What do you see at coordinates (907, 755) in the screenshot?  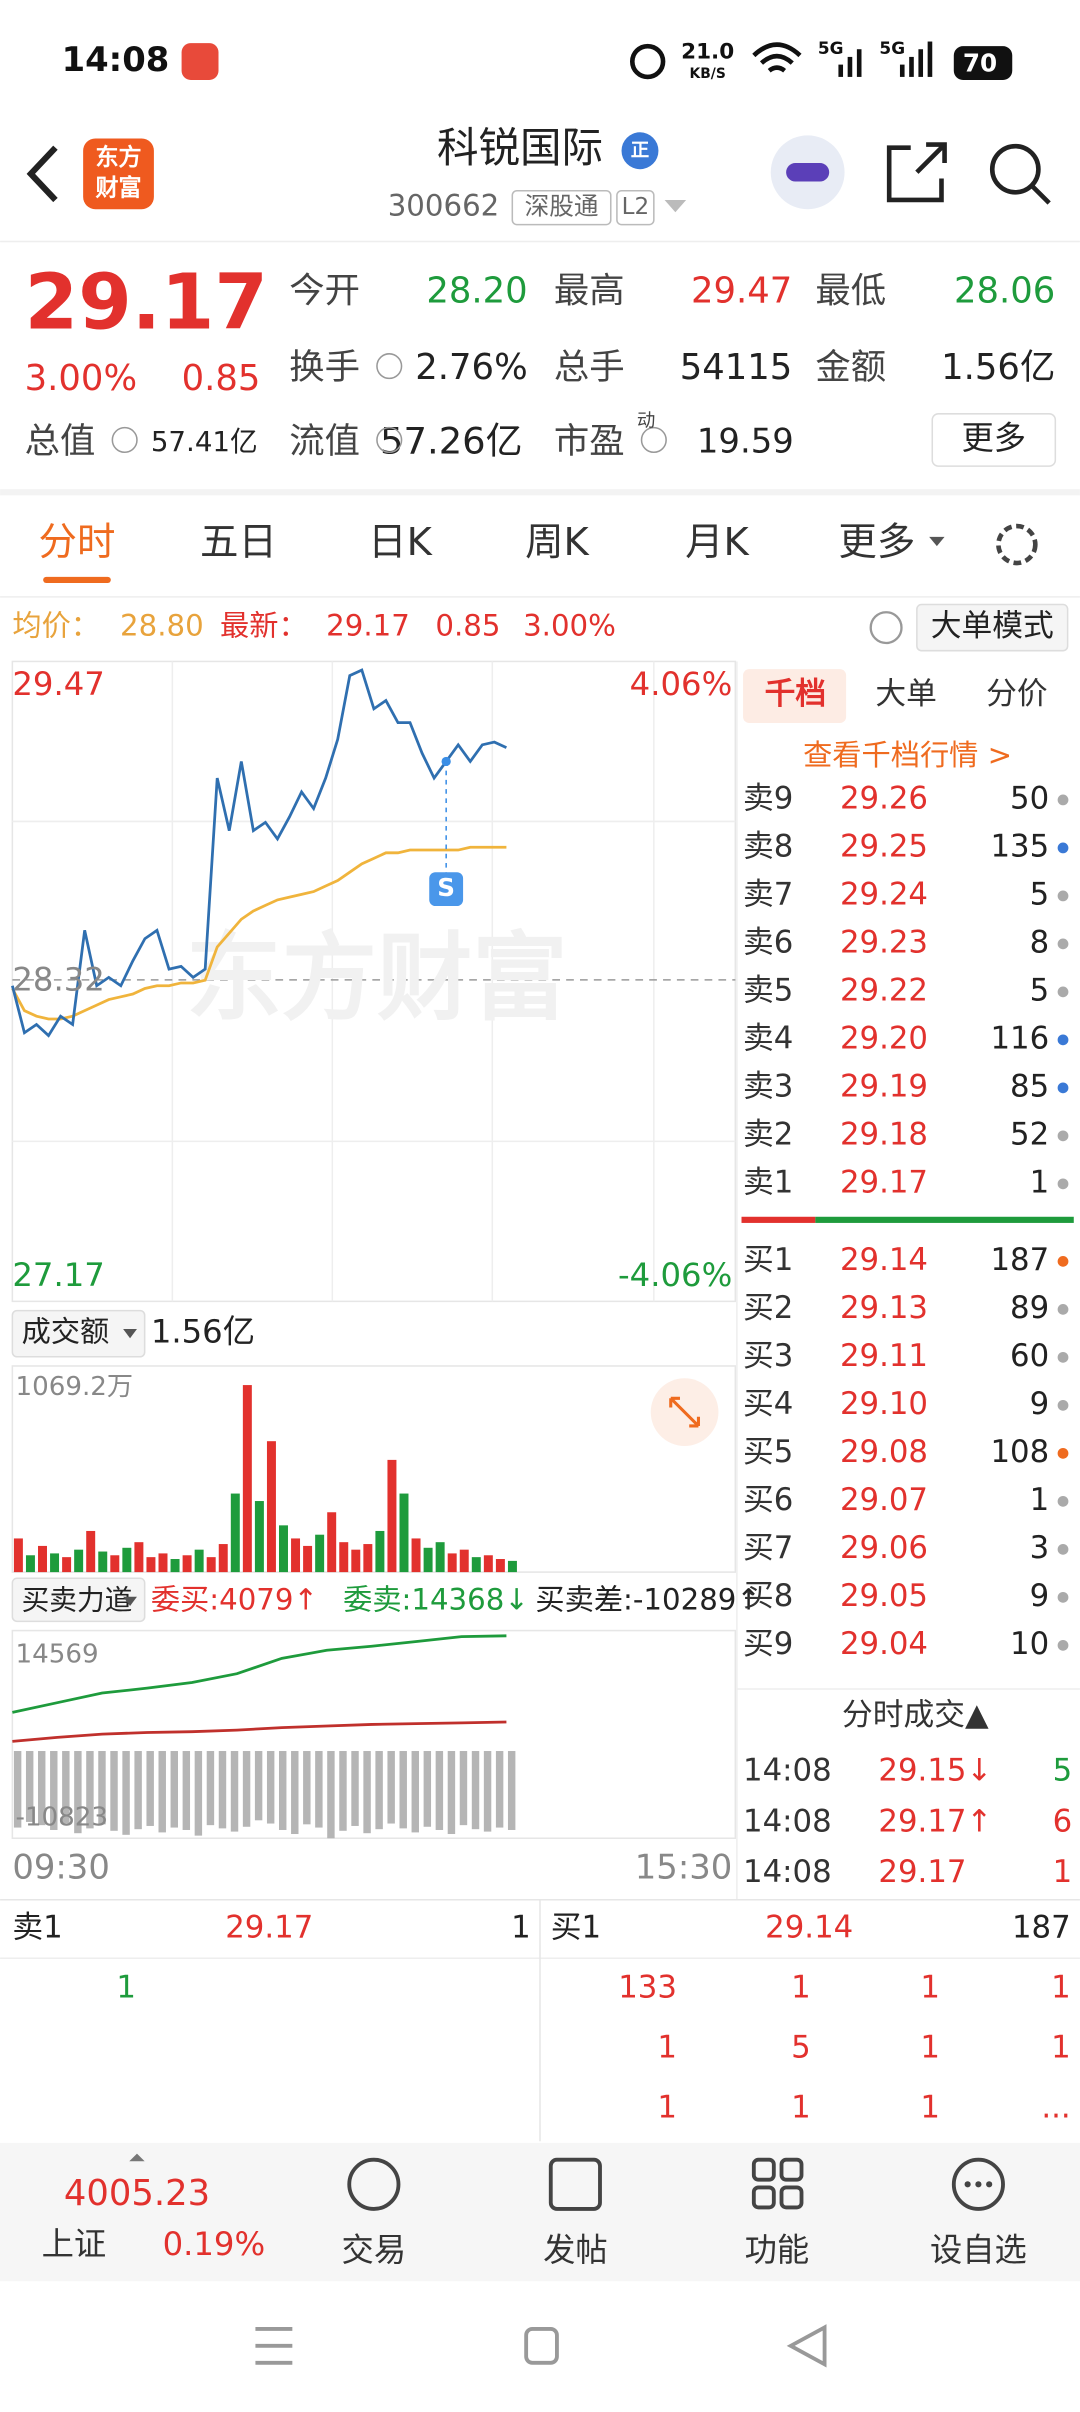 I see `book-link: 查看千档行情 >` at bounding box center [907, 755].